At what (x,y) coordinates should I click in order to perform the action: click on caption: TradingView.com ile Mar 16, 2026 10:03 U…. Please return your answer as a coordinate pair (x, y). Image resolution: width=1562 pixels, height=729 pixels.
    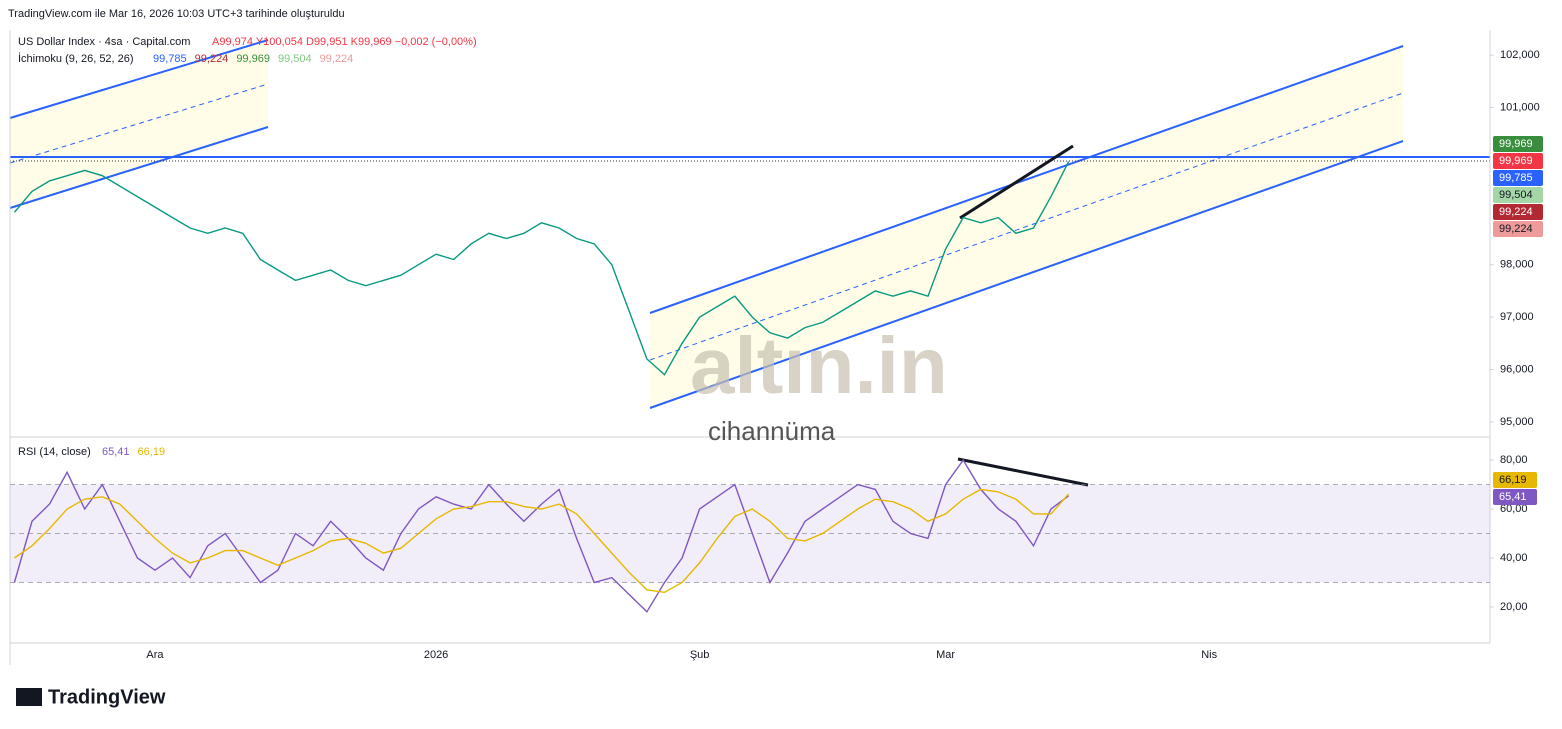
    Looking at the image, I should click on (176, 14).